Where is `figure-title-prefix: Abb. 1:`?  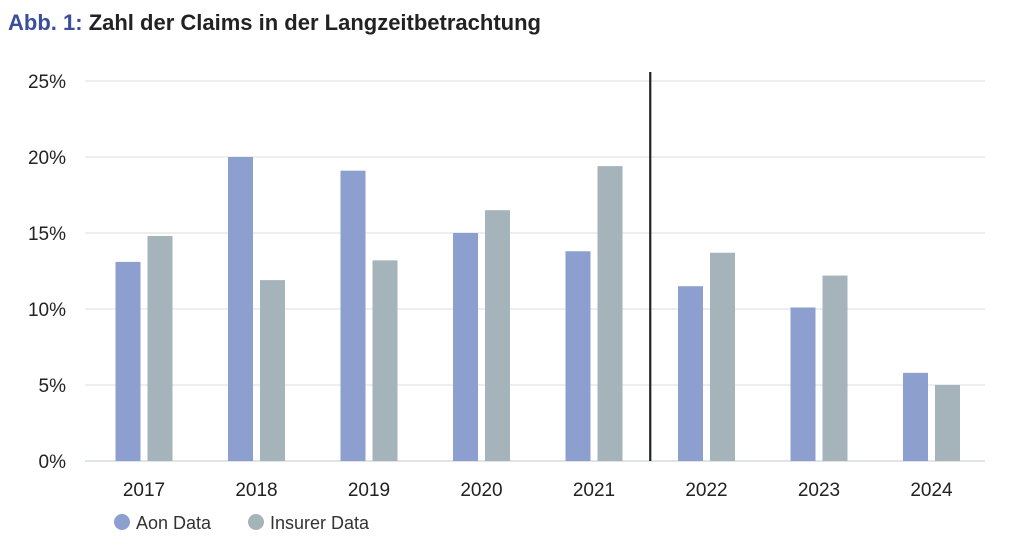 figure-title-prefix: Abb. 1: is located at coordinates (45, 22).